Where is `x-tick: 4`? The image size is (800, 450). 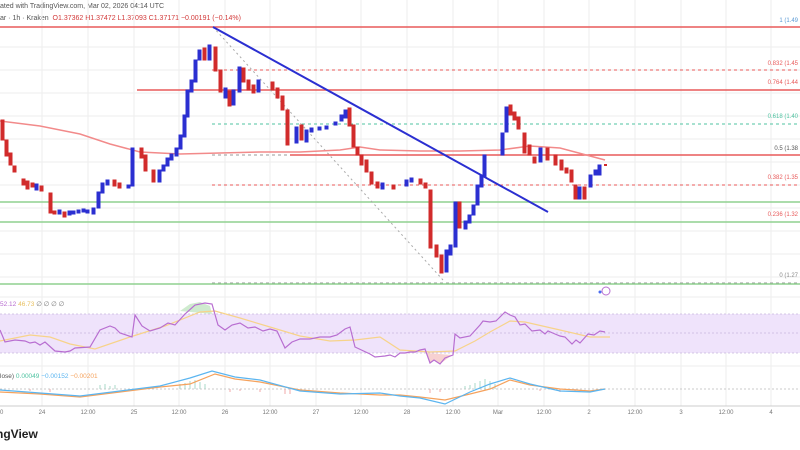
x-tick: 4 is located at coordinates (771, 413).